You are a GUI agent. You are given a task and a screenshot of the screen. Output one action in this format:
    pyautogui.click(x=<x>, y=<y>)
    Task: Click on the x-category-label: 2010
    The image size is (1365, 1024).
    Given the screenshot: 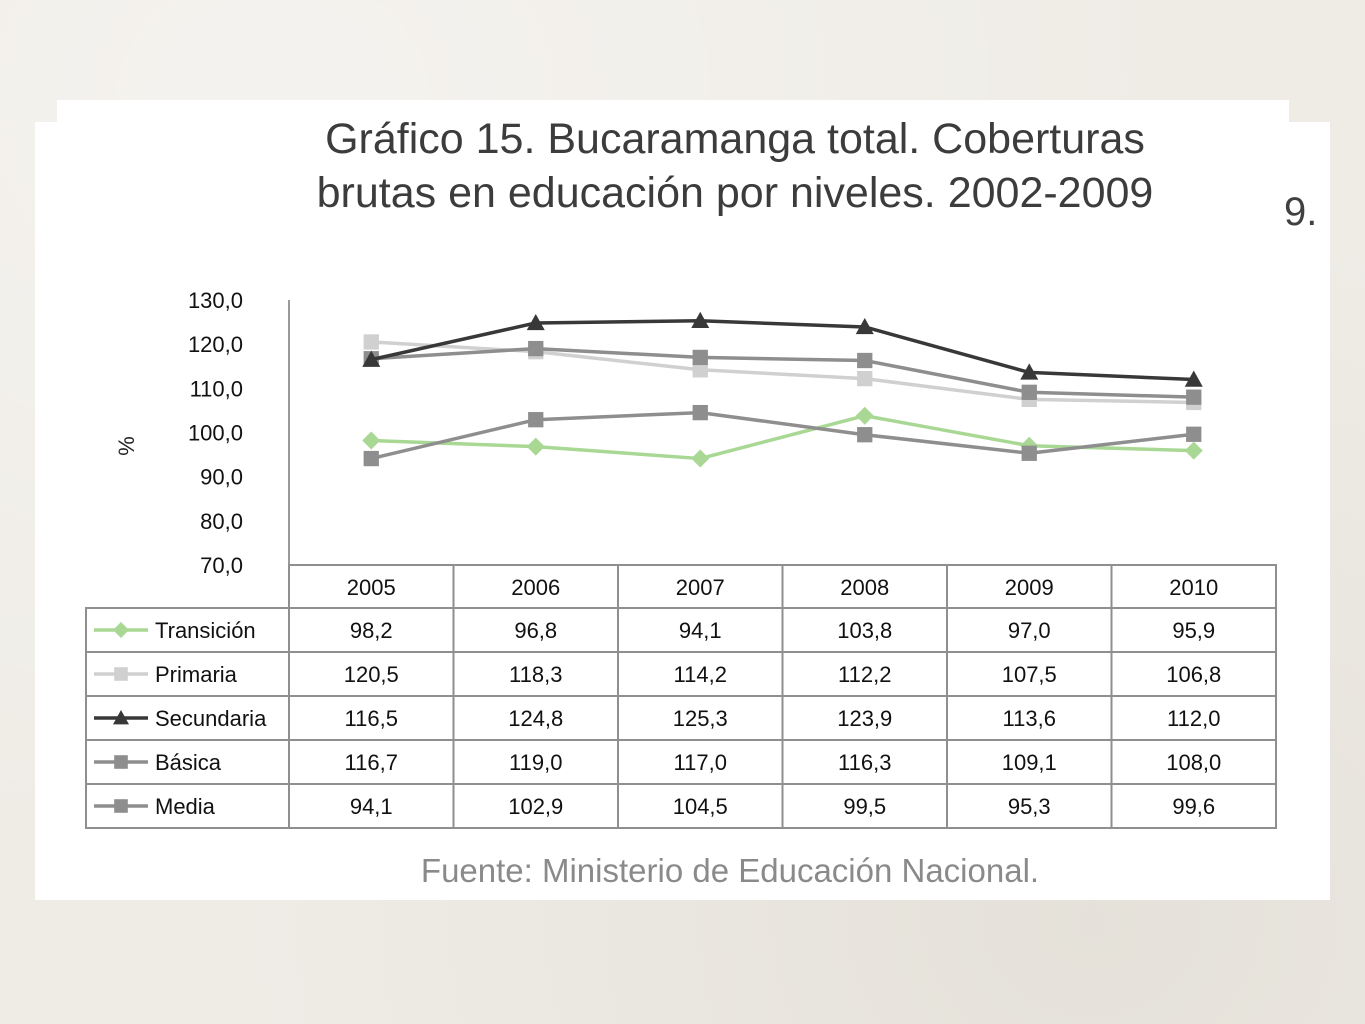 What is the action you would take?
    pyautogui.click(x=1193, y=587)
    